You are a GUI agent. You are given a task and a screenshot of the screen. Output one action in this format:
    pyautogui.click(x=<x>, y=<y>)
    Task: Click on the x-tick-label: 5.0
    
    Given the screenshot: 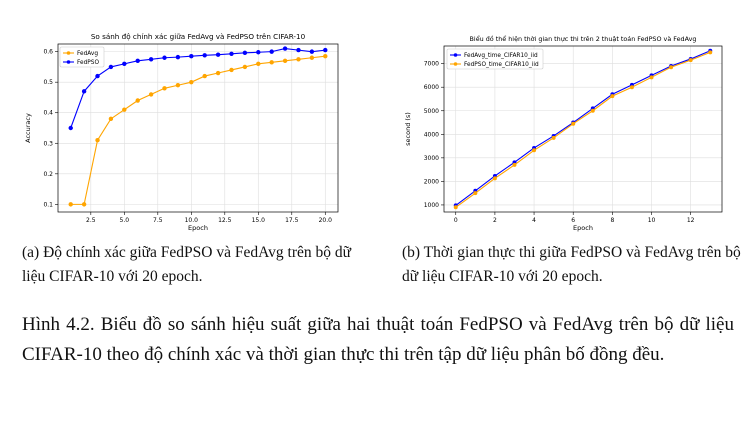 What is the action you would take?
    pyautogui.click(x=125, y=220)
    